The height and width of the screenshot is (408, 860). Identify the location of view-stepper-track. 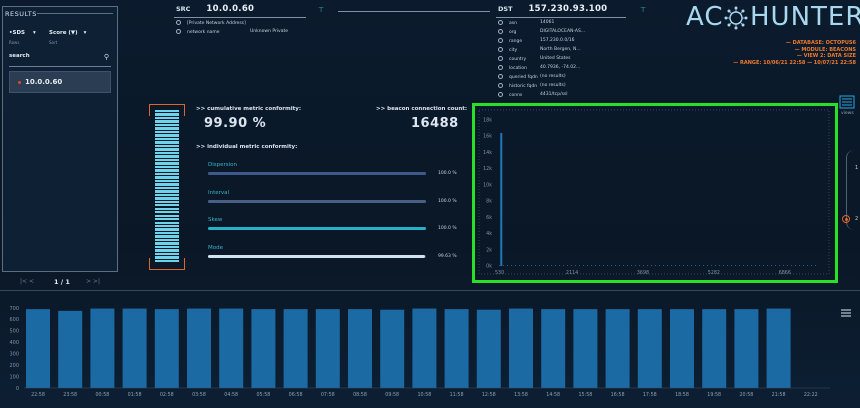
(853, 190).